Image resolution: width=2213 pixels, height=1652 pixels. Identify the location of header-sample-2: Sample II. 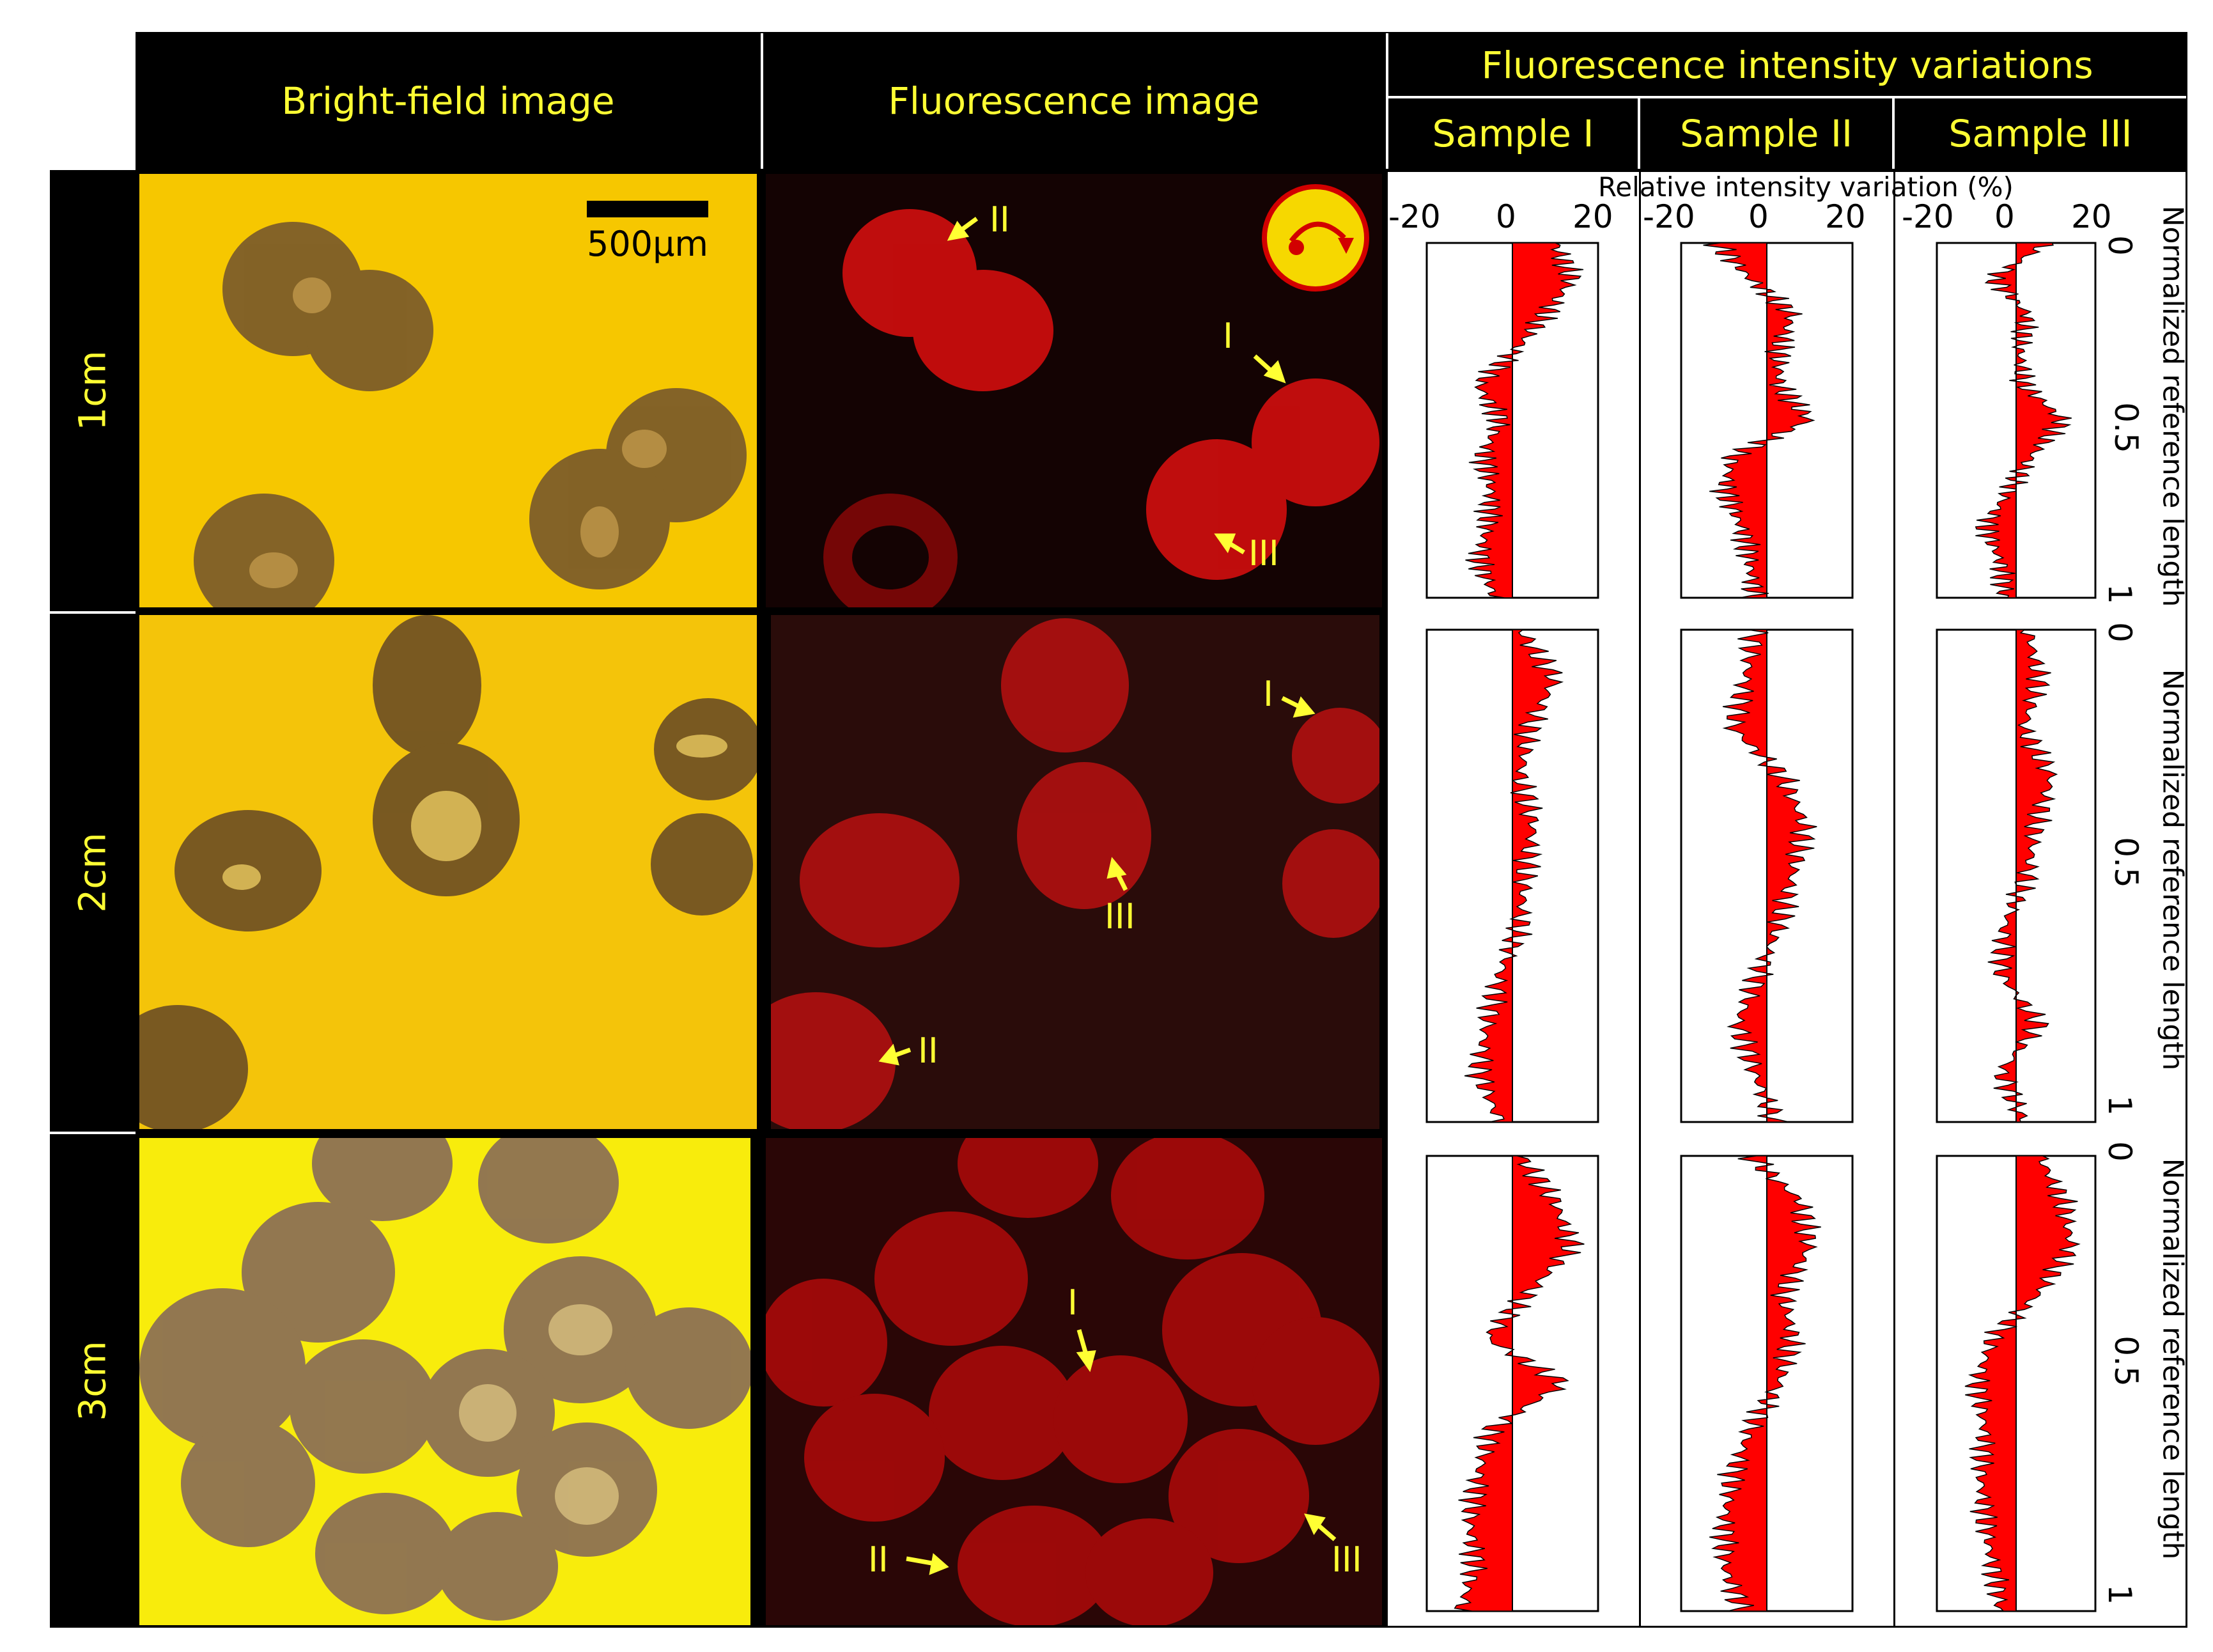
(1766, 133).